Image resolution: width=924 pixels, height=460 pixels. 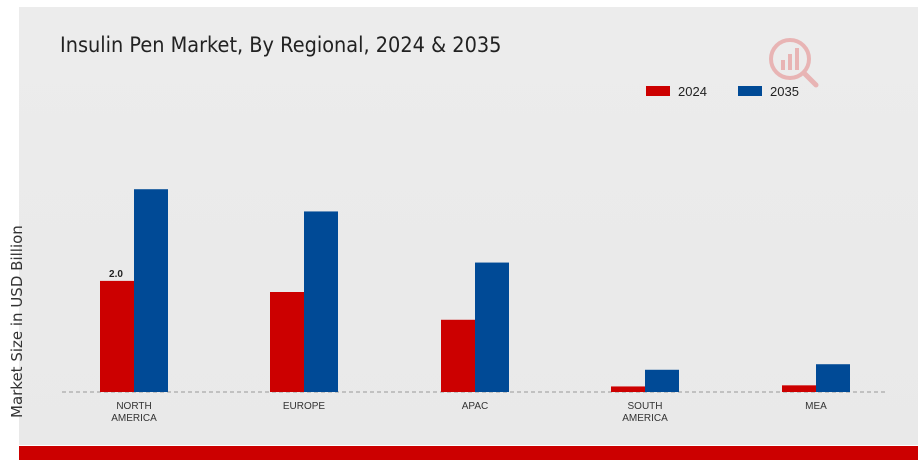 I want to click on market-research-logo-icon, so click(x=794, y=63).